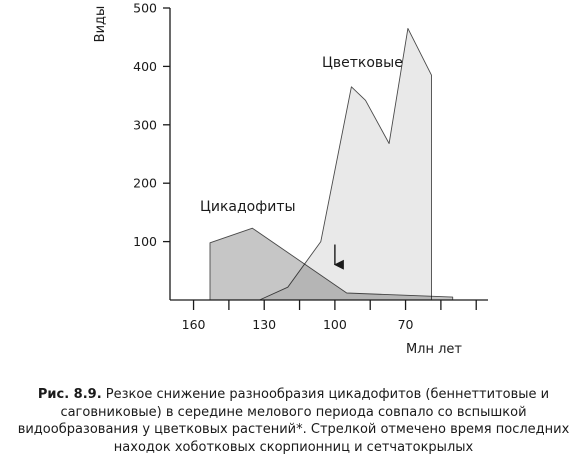 The height and width of the screenshot is (462, 587). What do you see at coordinates (406, 324) in the screenshot?
I see `x-tick-label: 70` at bounding box center [406, 324].